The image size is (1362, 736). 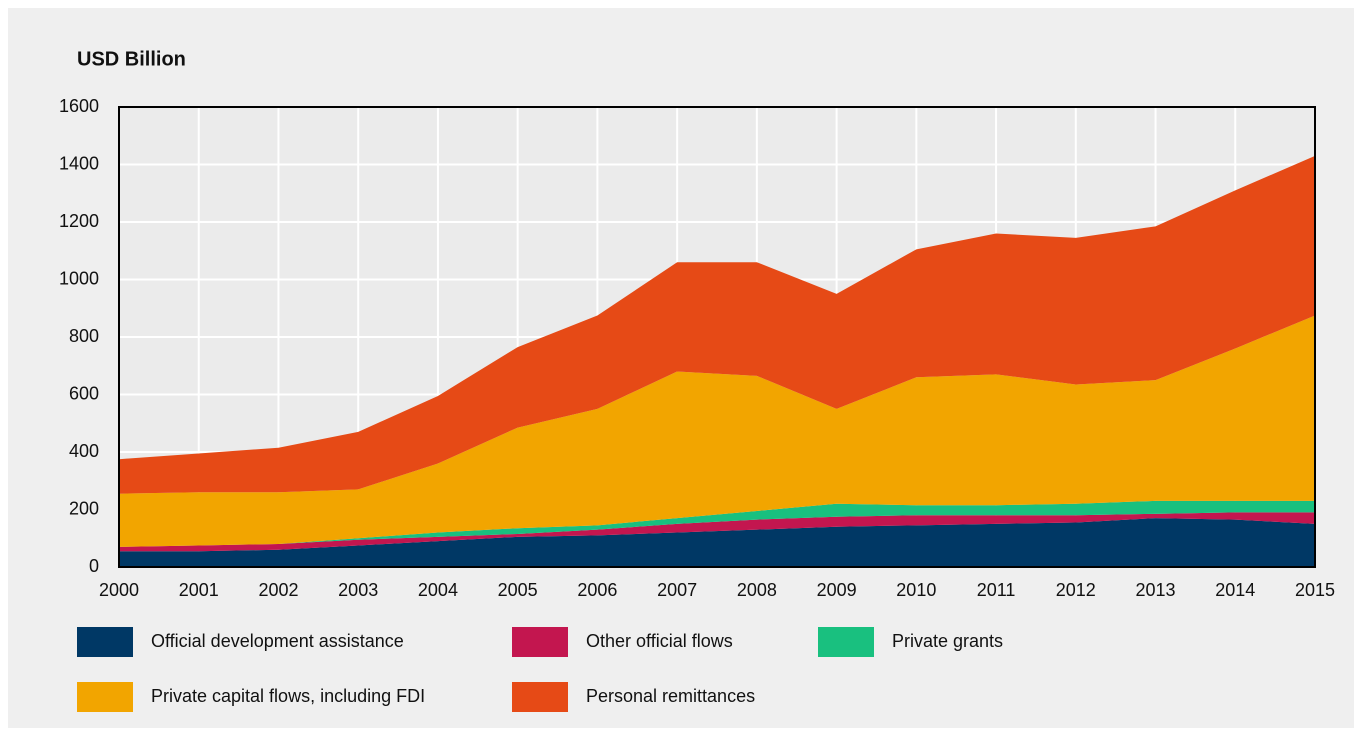 I want to click on legend-label: Private grants, so click(x=947, y=641).